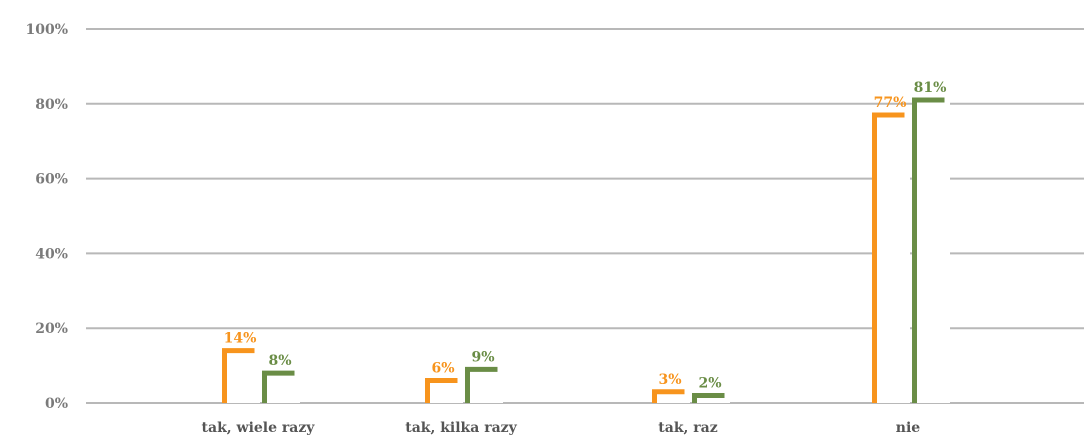 This screenshot has height=437, width=1084. I want to click on y-tick-label: 100%, so click(46, 30).